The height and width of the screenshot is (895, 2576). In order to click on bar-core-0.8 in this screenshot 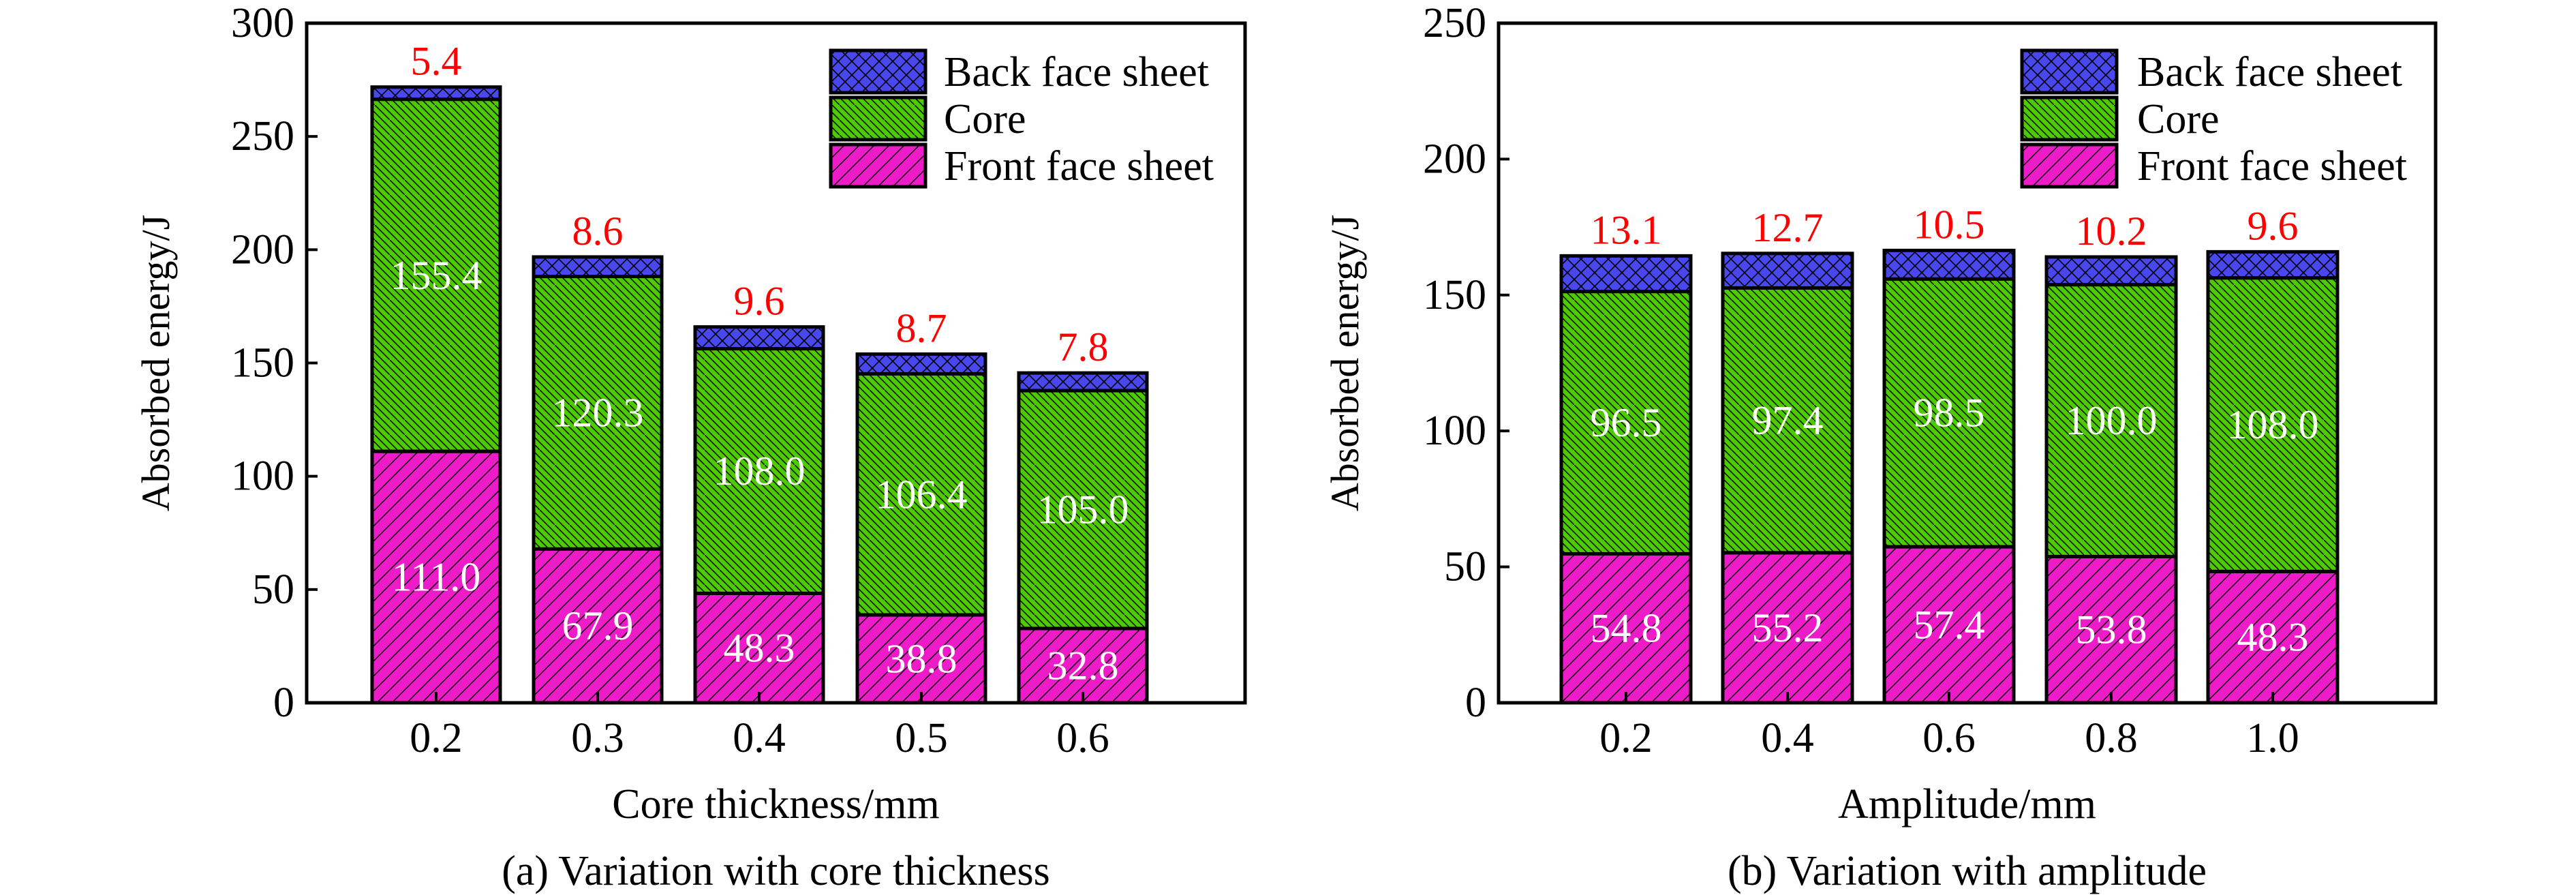, I will do `click(2111, 421)`.